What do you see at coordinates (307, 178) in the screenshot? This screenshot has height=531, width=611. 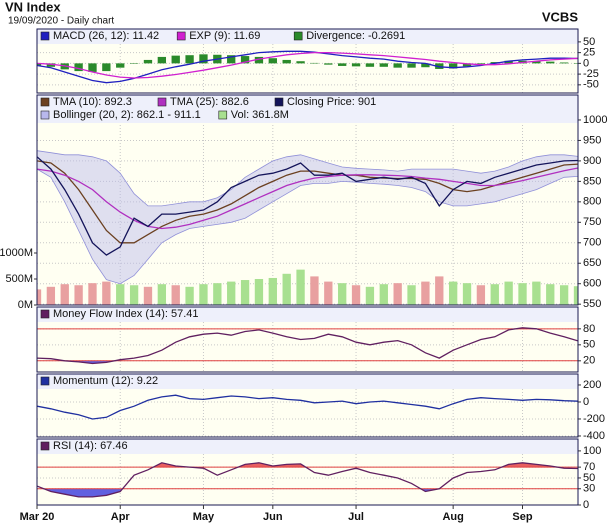 I see `band-upper` at bounding box center [307, 178].